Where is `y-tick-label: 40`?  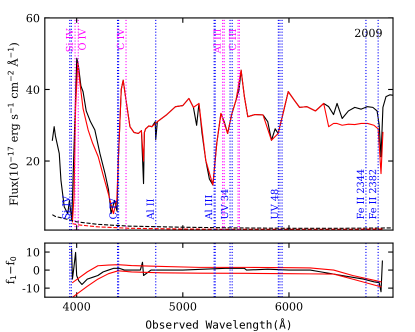
y-tick-label: 40 is located at coordinates (33, 89).